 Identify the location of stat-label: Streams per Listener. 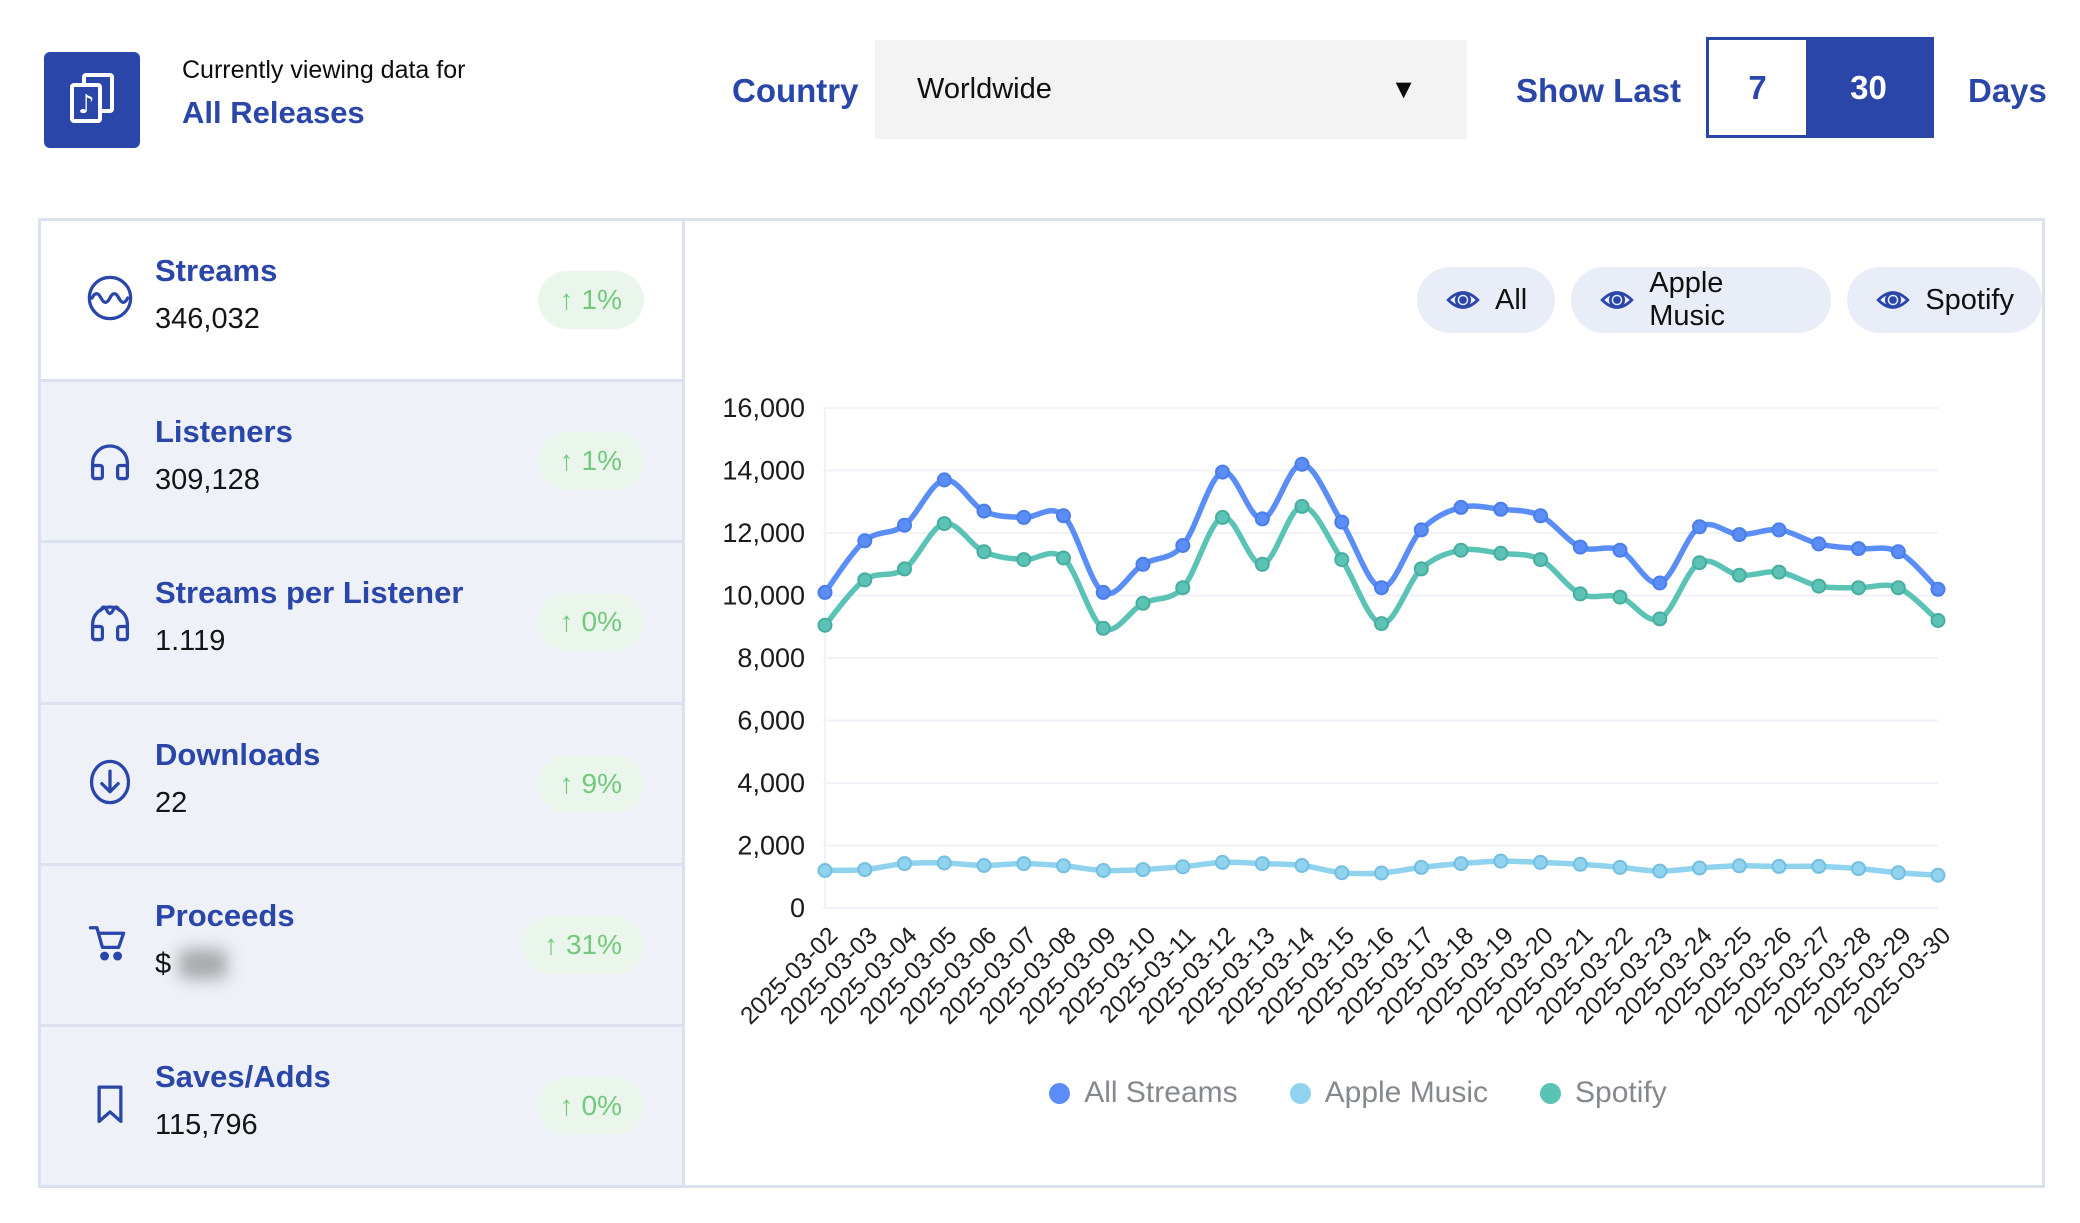
(309, 593).